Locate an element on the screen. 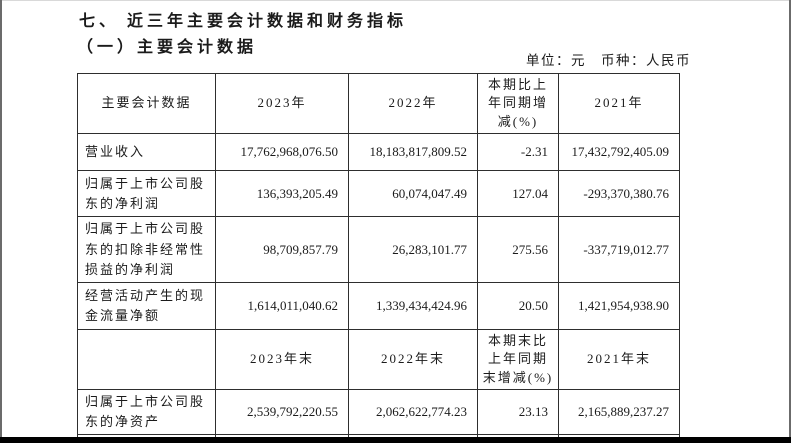 Image resolution: width=791 pixels, height=443 pixels. value-2023: 17,762,968,076.50 is located at coordinates (282, 152).